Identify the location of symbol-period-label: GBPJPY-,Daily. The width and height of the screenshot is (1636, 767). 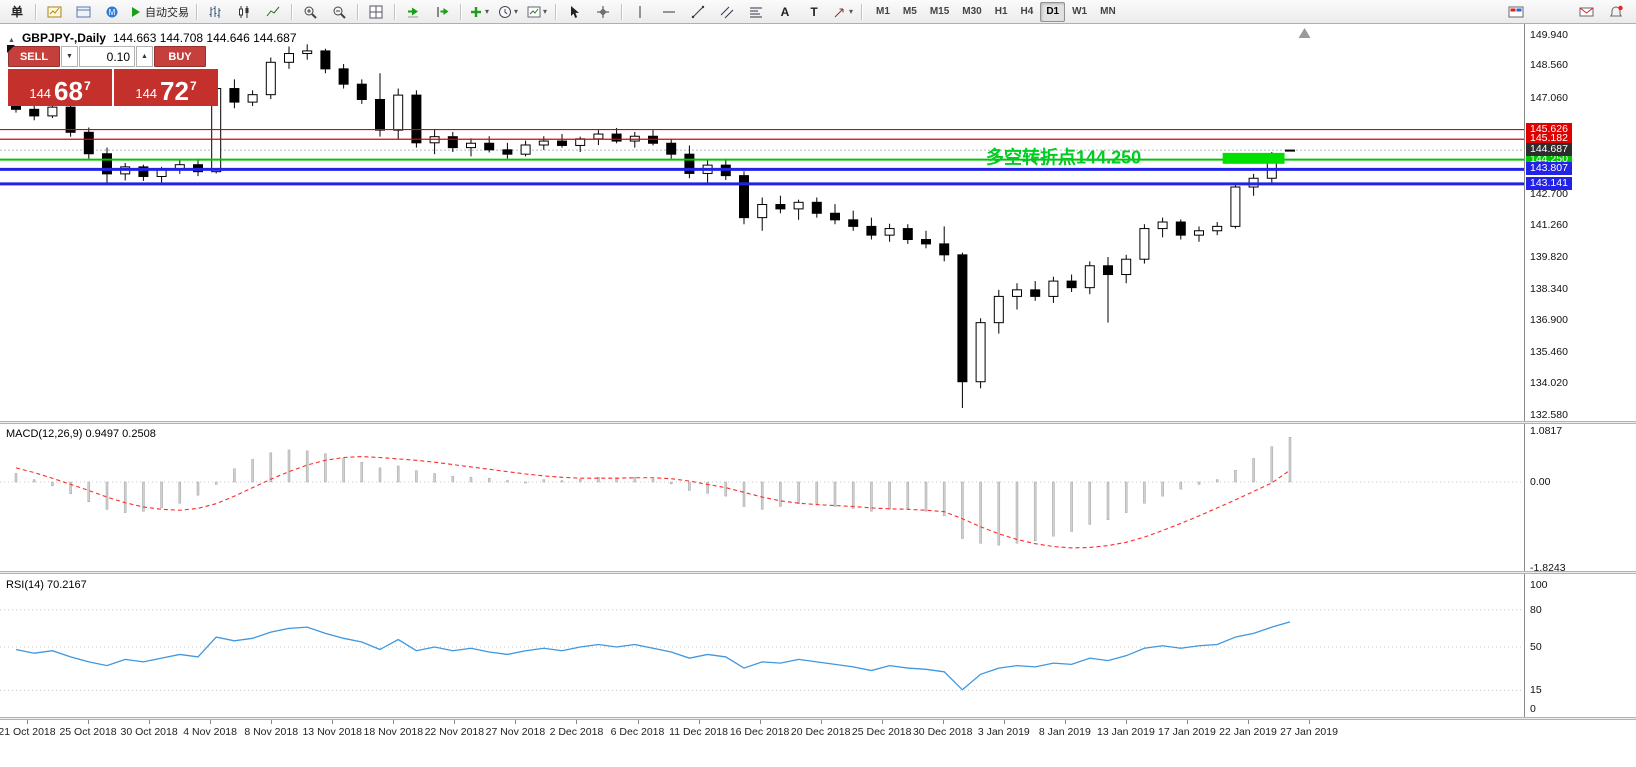
(63, 38).